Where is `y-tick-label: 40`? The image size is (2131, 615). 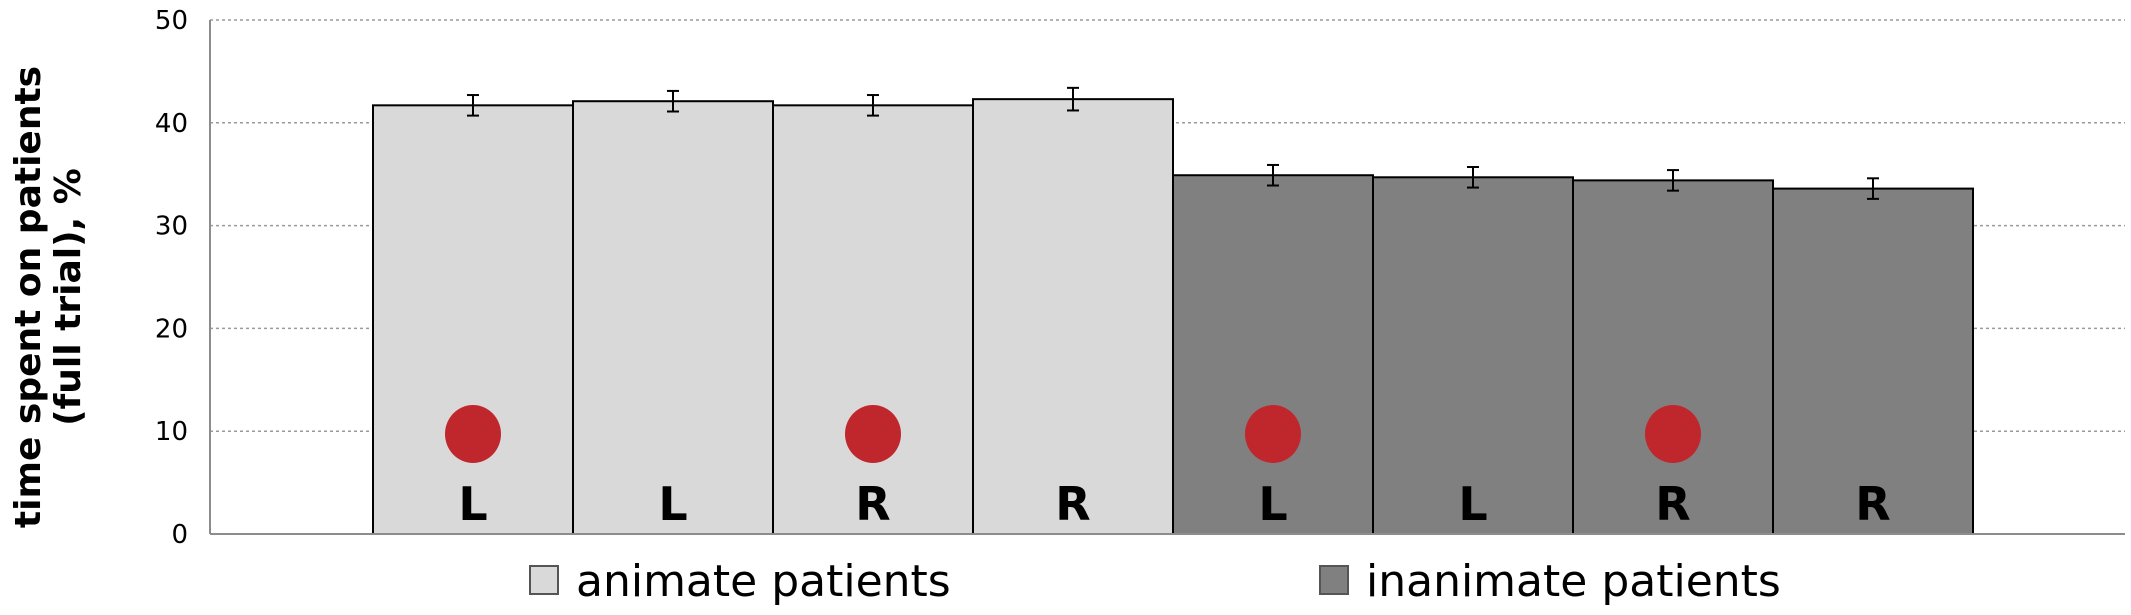
y-tick-label: 40 is located at coordinates (171, 124).